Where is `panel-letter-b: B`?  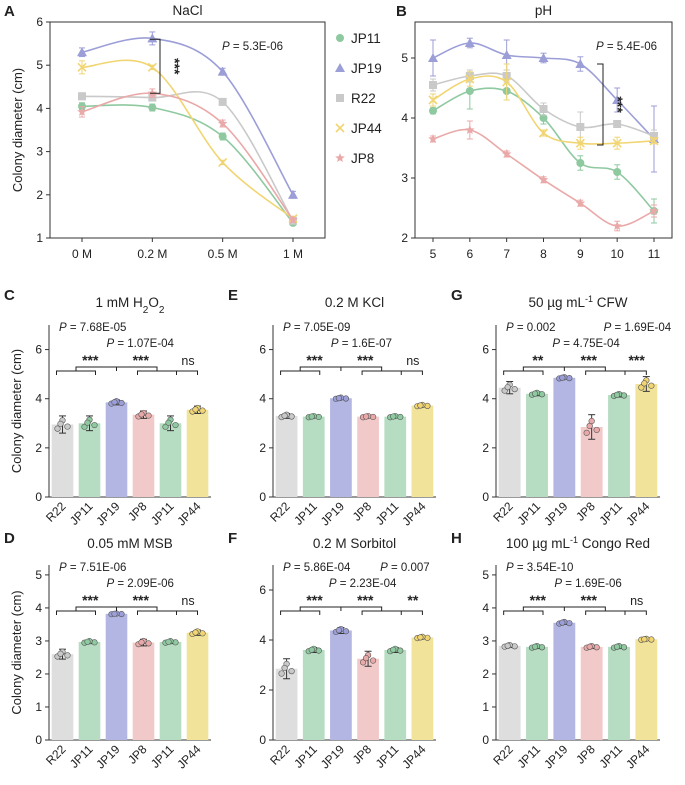
panel-letter-b: B is located at coordinates (401, 11).